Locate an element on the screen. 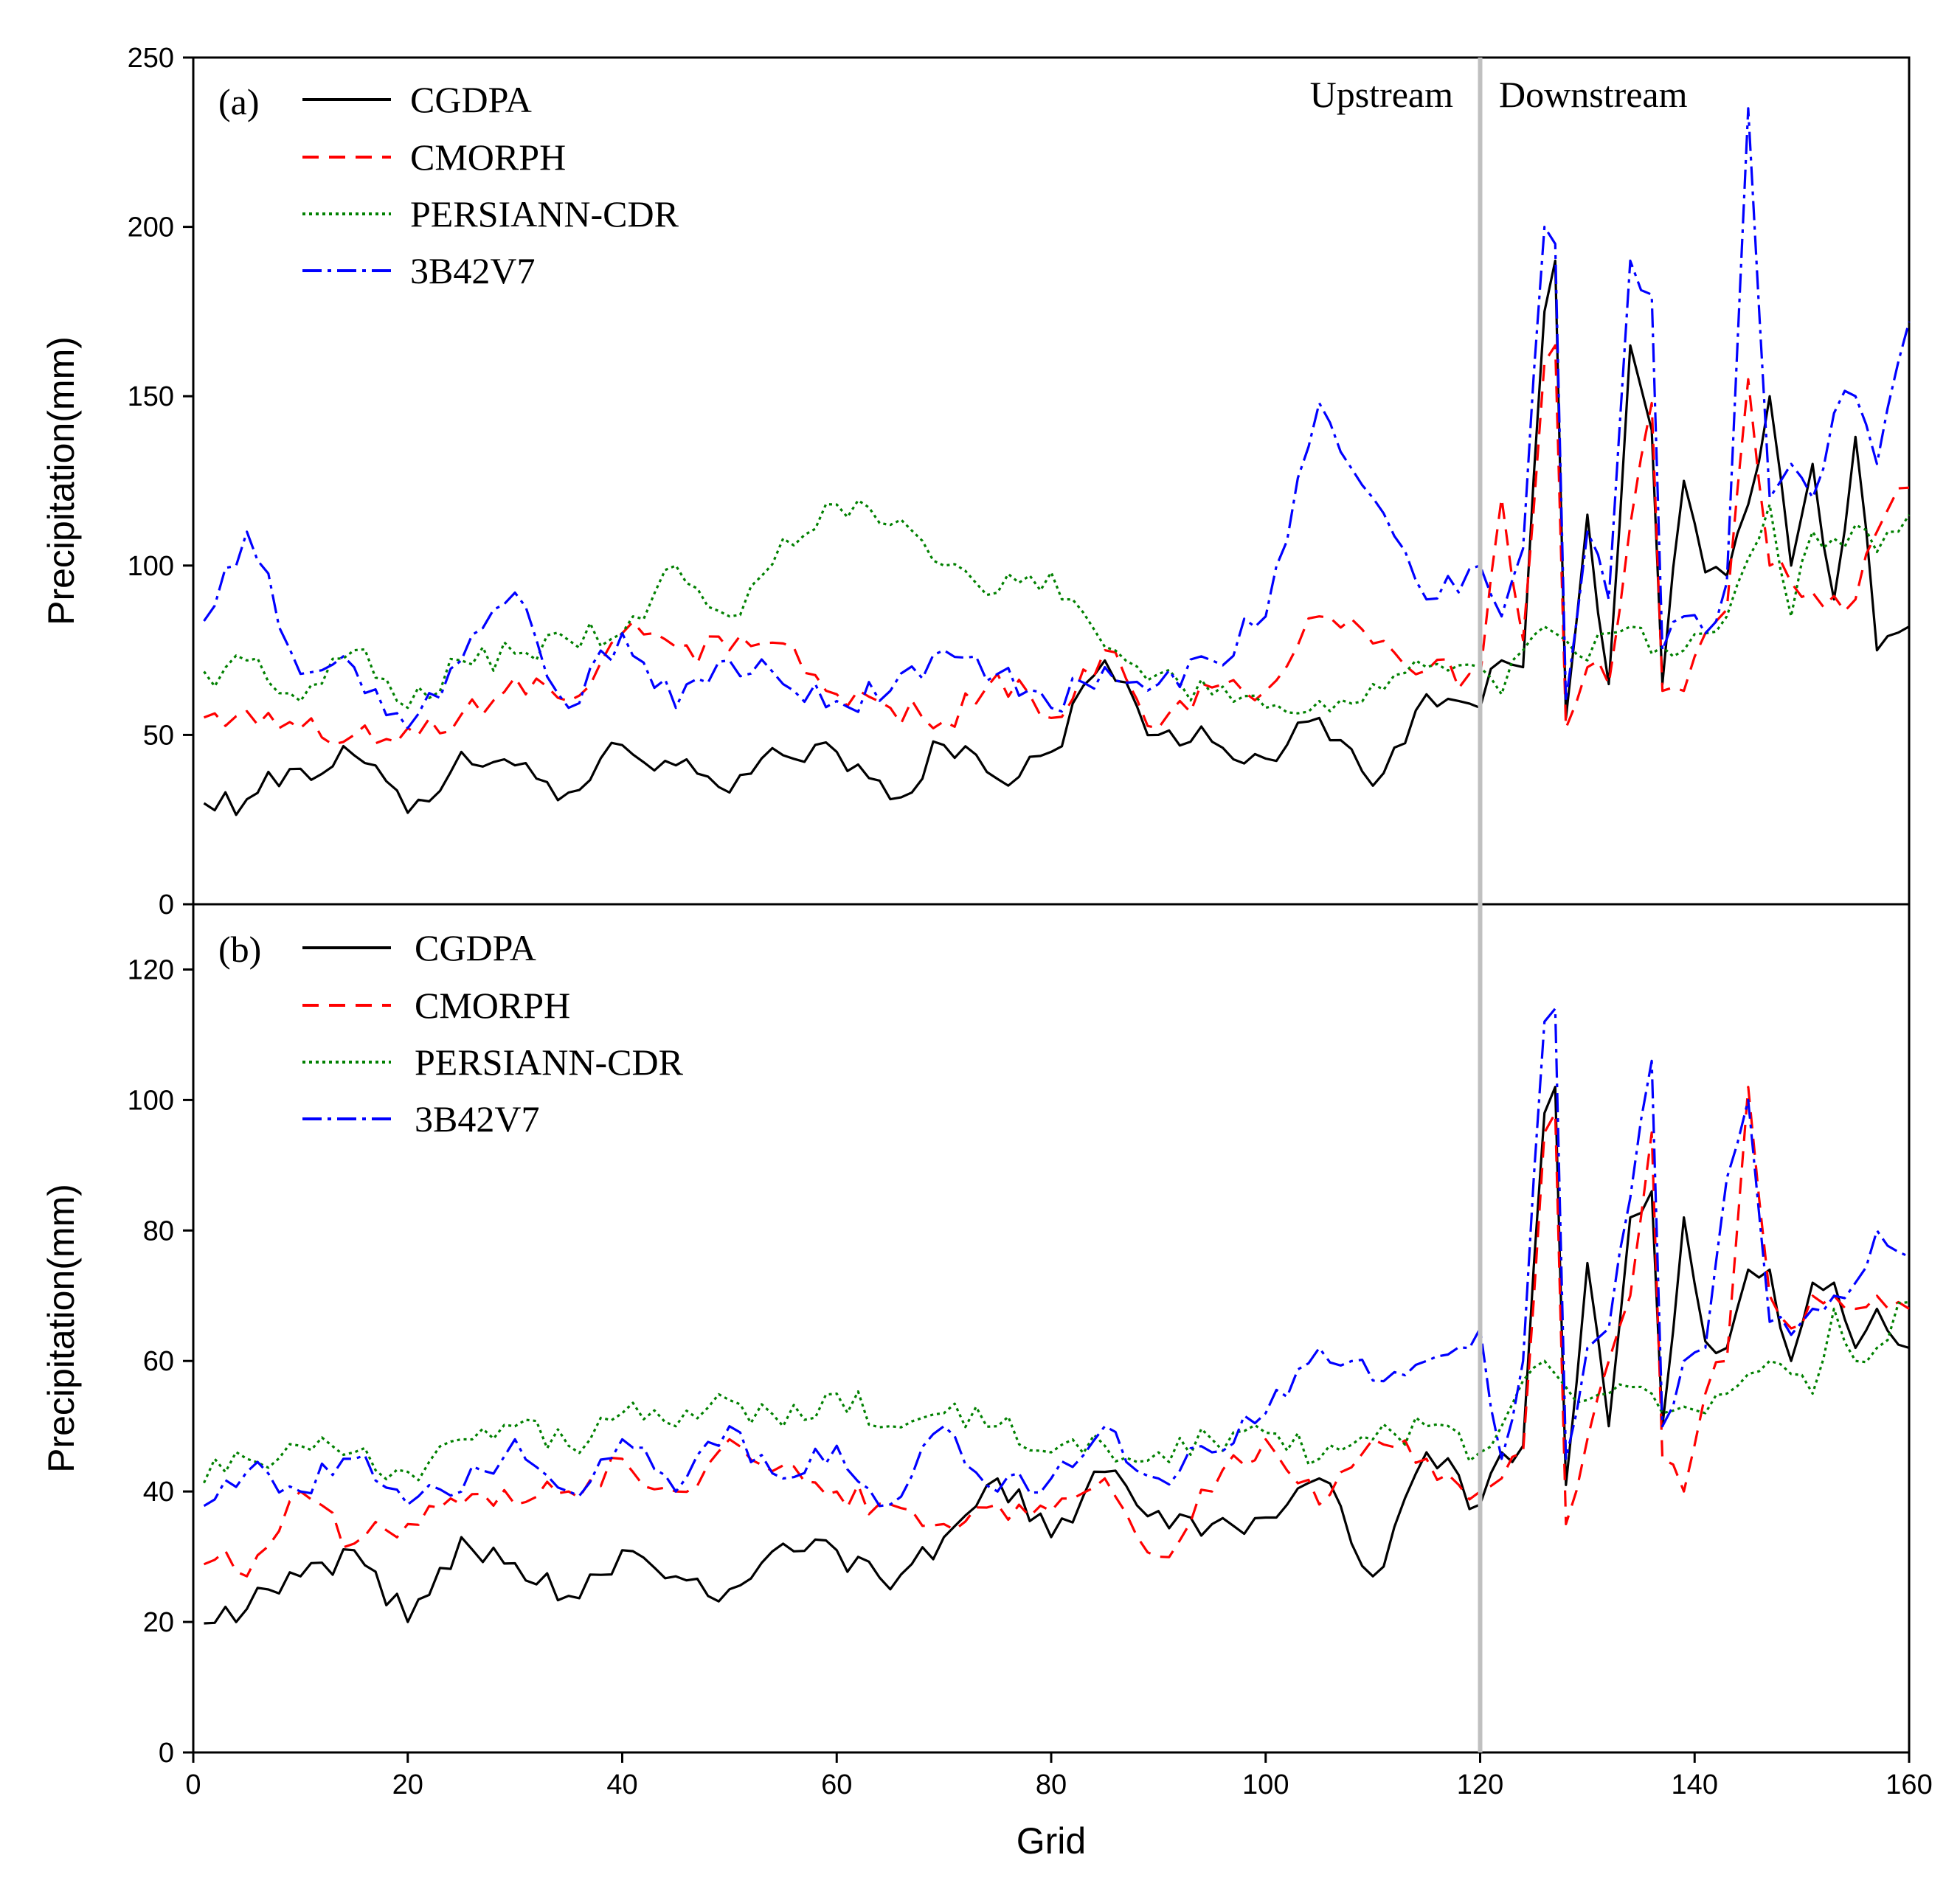  y-tick-label-a-50: 50 is located at coordinates (159, 735).